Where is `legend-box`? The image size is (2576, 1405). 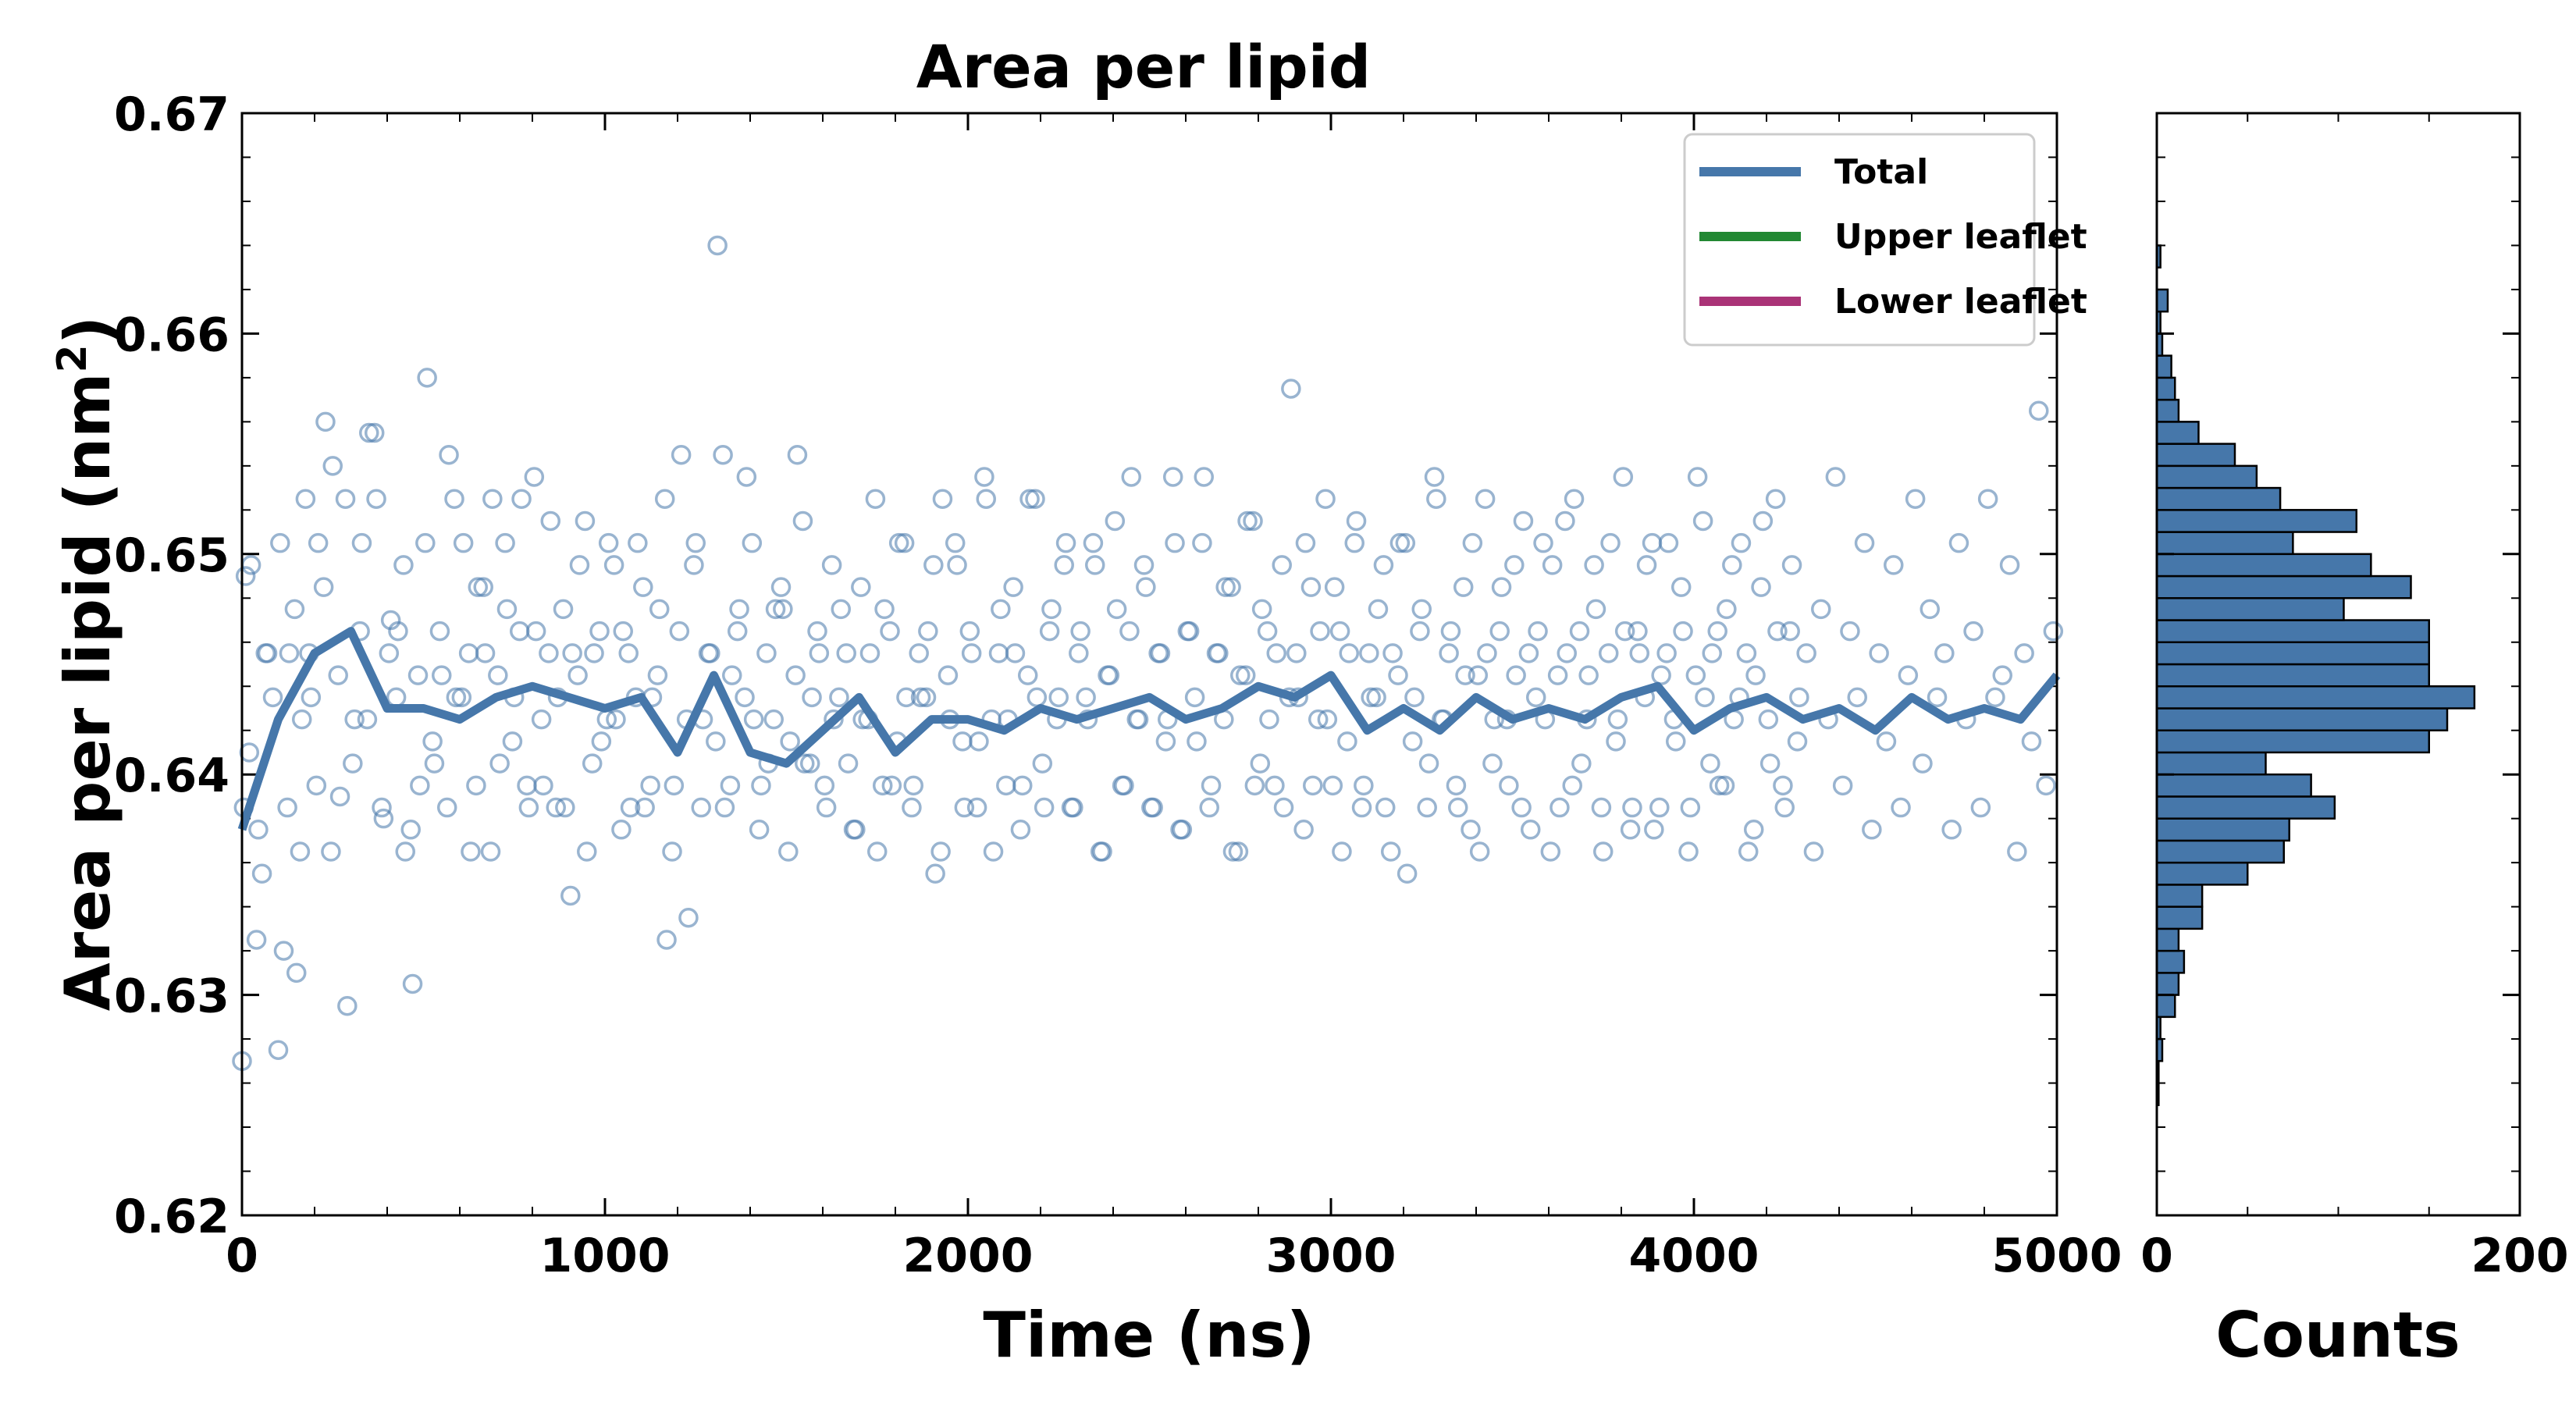 legend-box is located at coordinates (1859, 240).